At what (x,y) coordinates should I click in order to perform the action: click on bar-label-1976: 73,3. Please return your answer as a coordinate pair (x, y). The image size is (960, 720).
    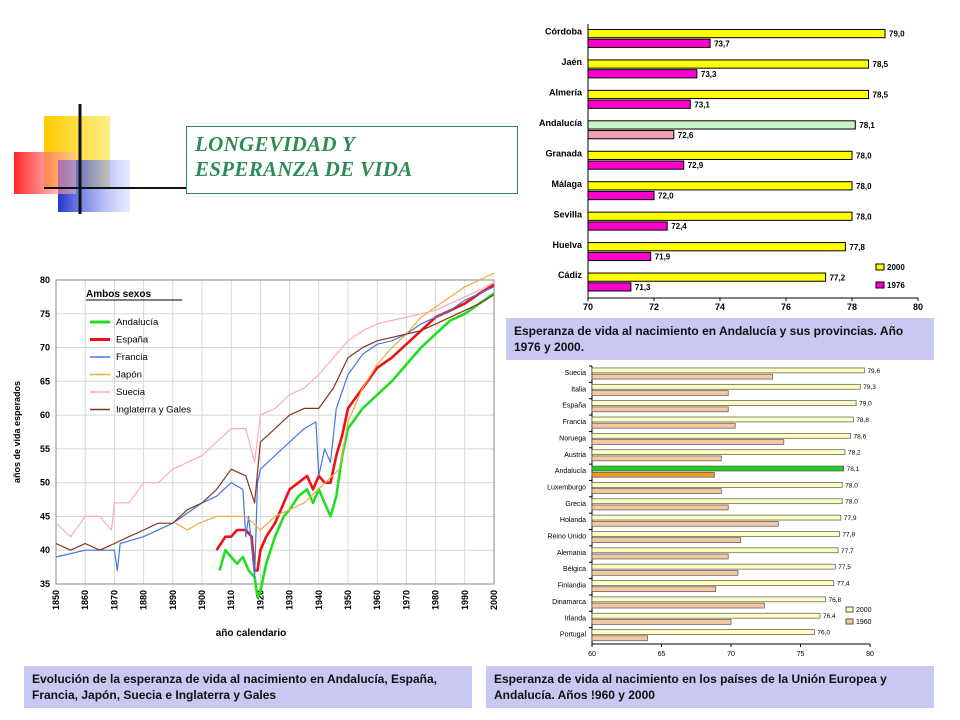
    Looking at the image, I should click on (709, 74).